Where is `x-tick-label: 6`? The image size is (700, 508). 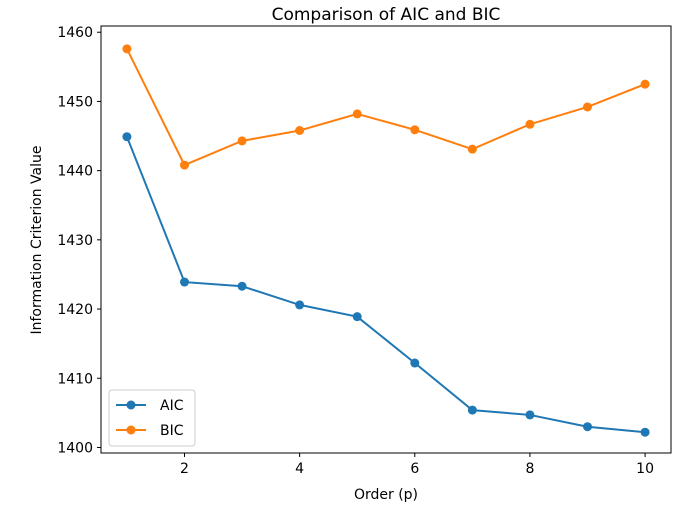
x-tick-label: 6 is located at coordinates (414, 469).